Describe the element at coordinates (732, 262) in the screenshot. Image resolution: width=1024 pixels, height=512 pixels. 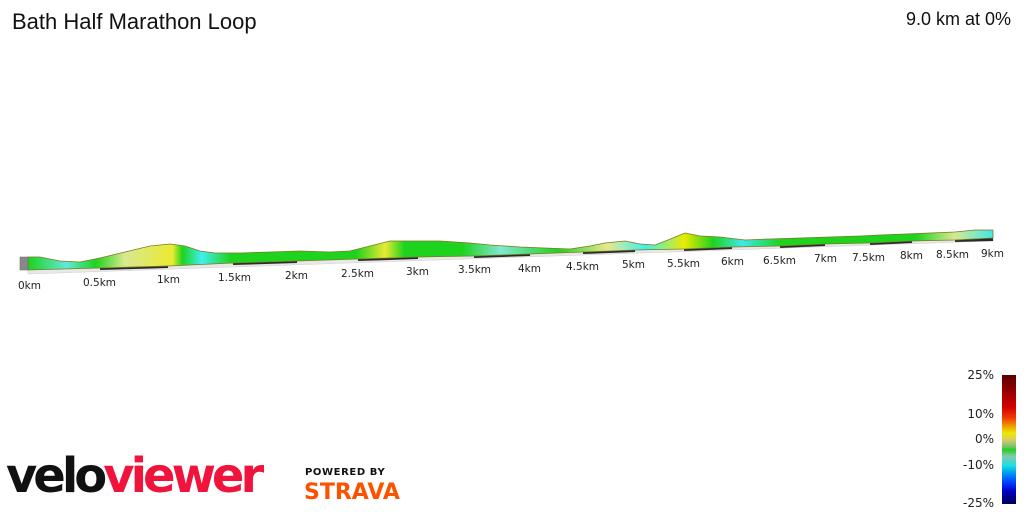
I see `x-tick-label: 6km` at that location.